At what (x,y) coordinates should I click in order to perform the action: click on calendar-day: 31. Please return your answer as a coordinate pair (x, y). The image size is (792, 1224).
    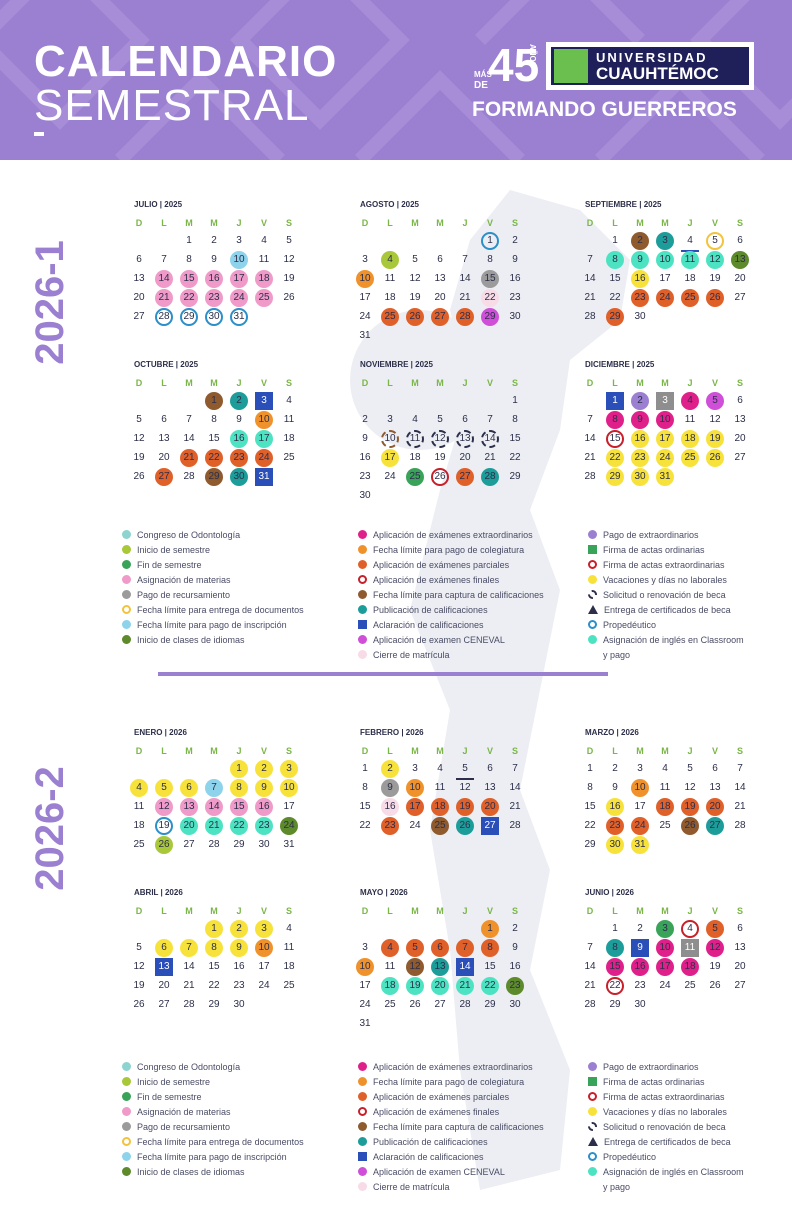
    Looking at the image, I should click on (289, 844).